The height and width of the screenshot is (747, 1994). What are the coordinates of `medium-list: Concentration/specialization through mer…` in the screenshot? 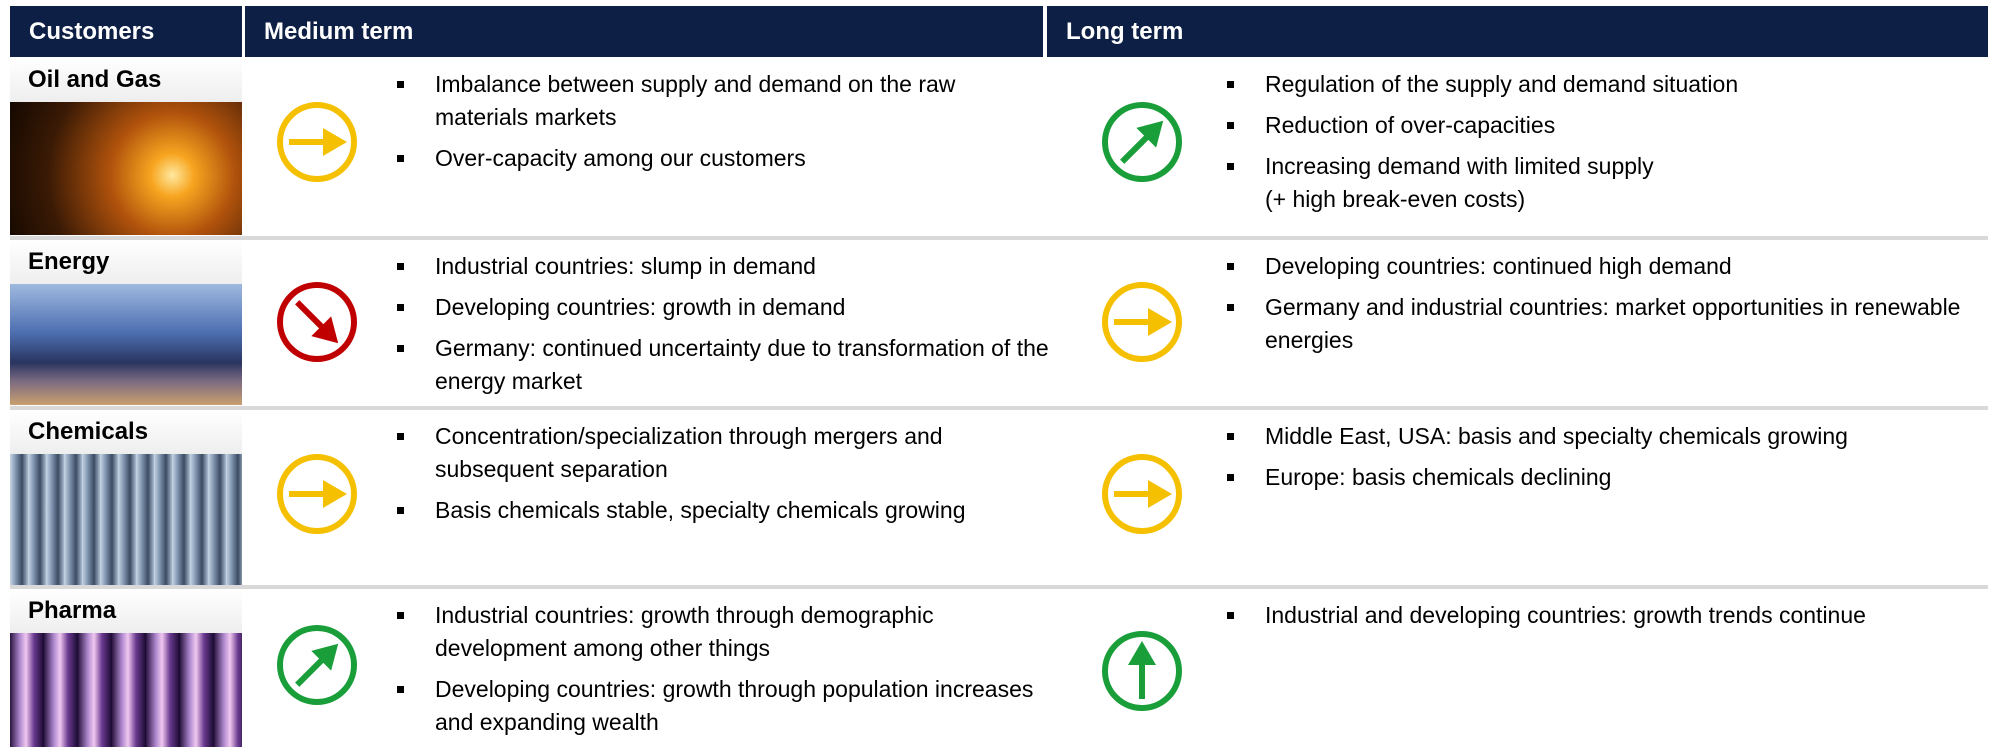 It's located at (725, 477).